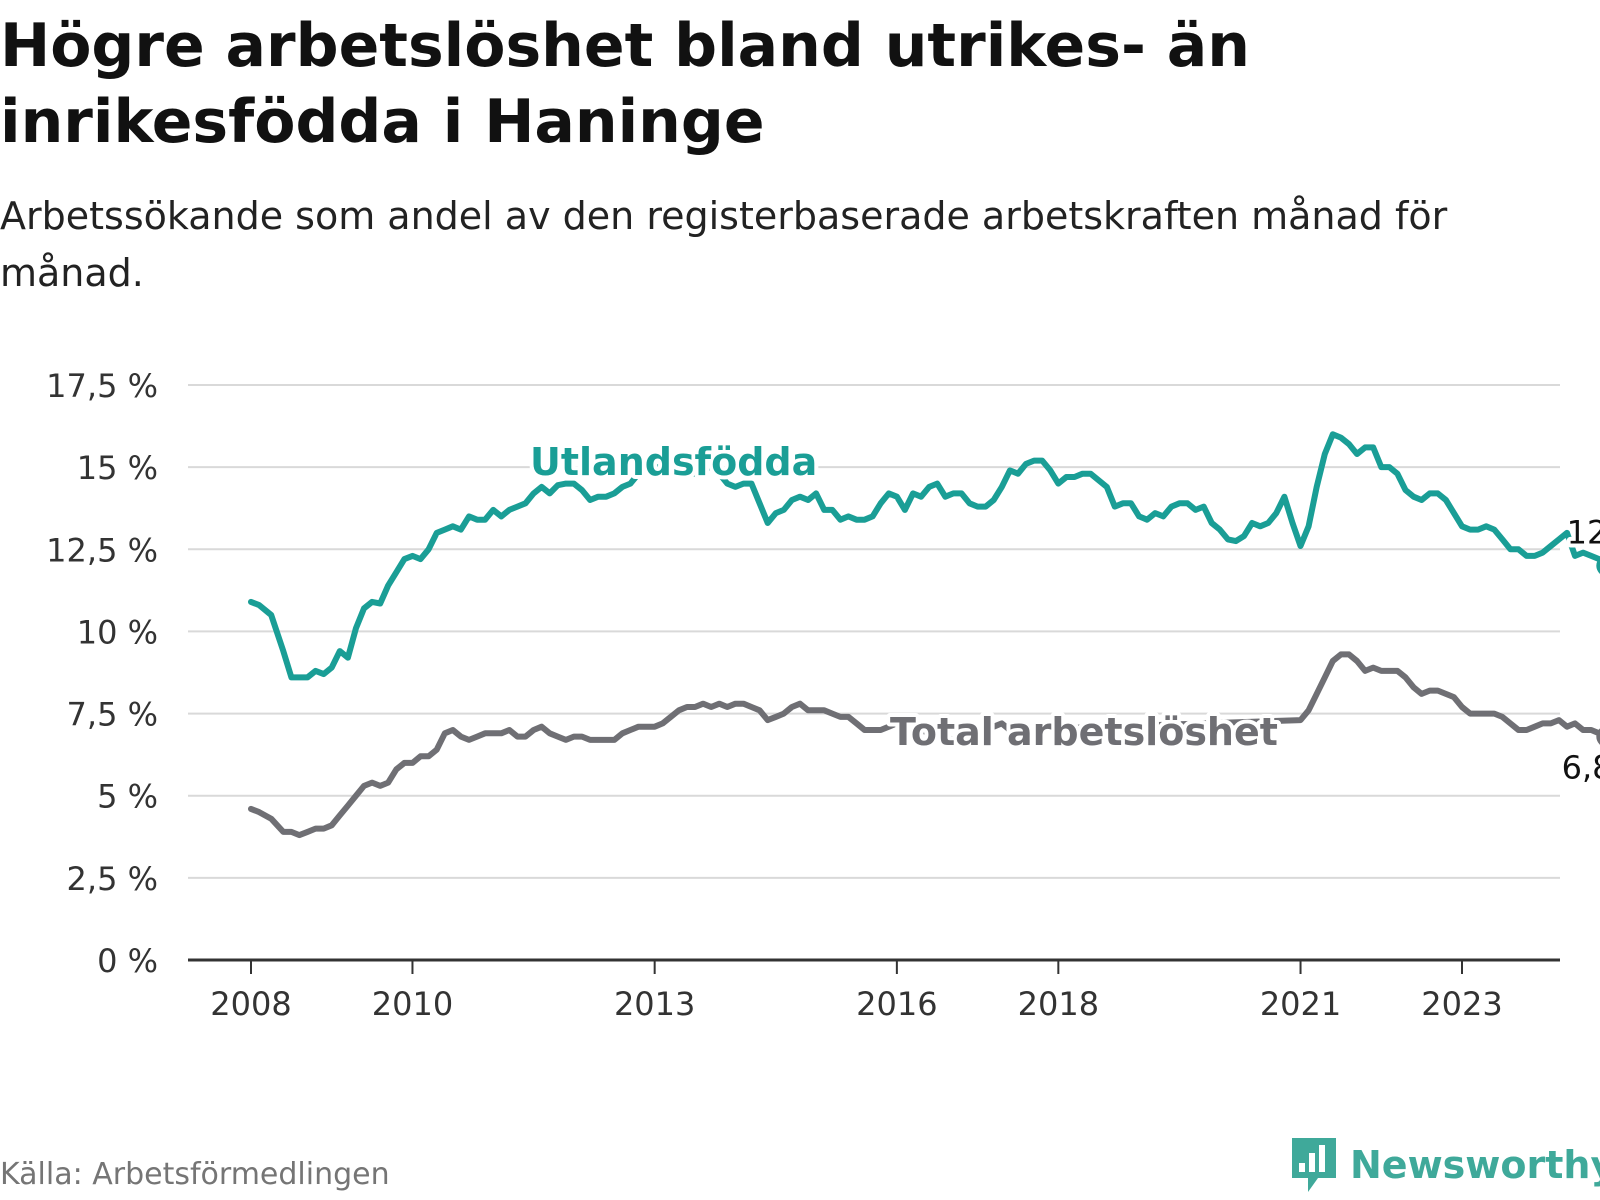  What do you see at coordinates (1598, 565) in the screenshot?
I see `utlandsfodda-end-marker` at bounding box center [1598, 565].